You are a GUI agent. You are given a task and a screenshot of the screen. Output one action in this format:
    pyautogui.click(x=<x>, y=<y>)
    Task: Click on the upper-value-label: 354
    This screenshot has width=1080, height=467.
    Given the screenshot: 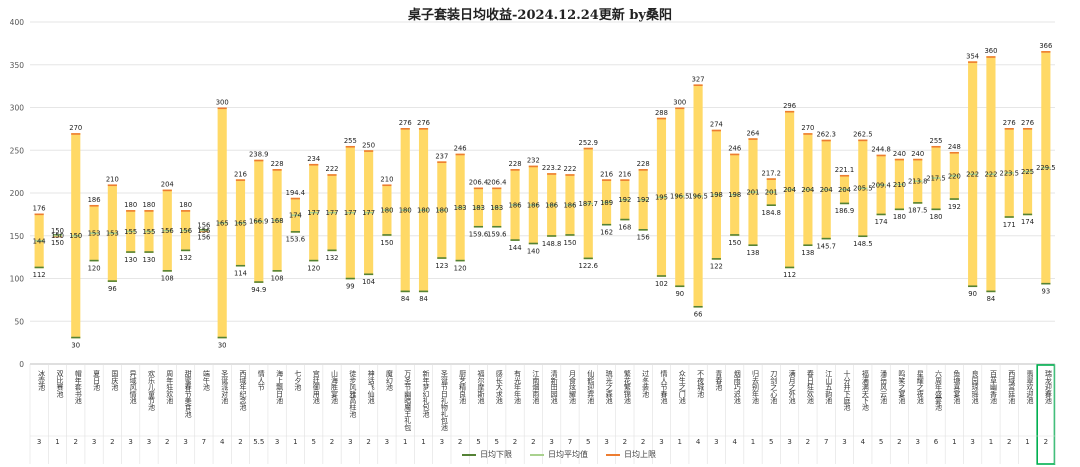 What is the action you would take?
    pyautogui.click(x=972, y=56)
    